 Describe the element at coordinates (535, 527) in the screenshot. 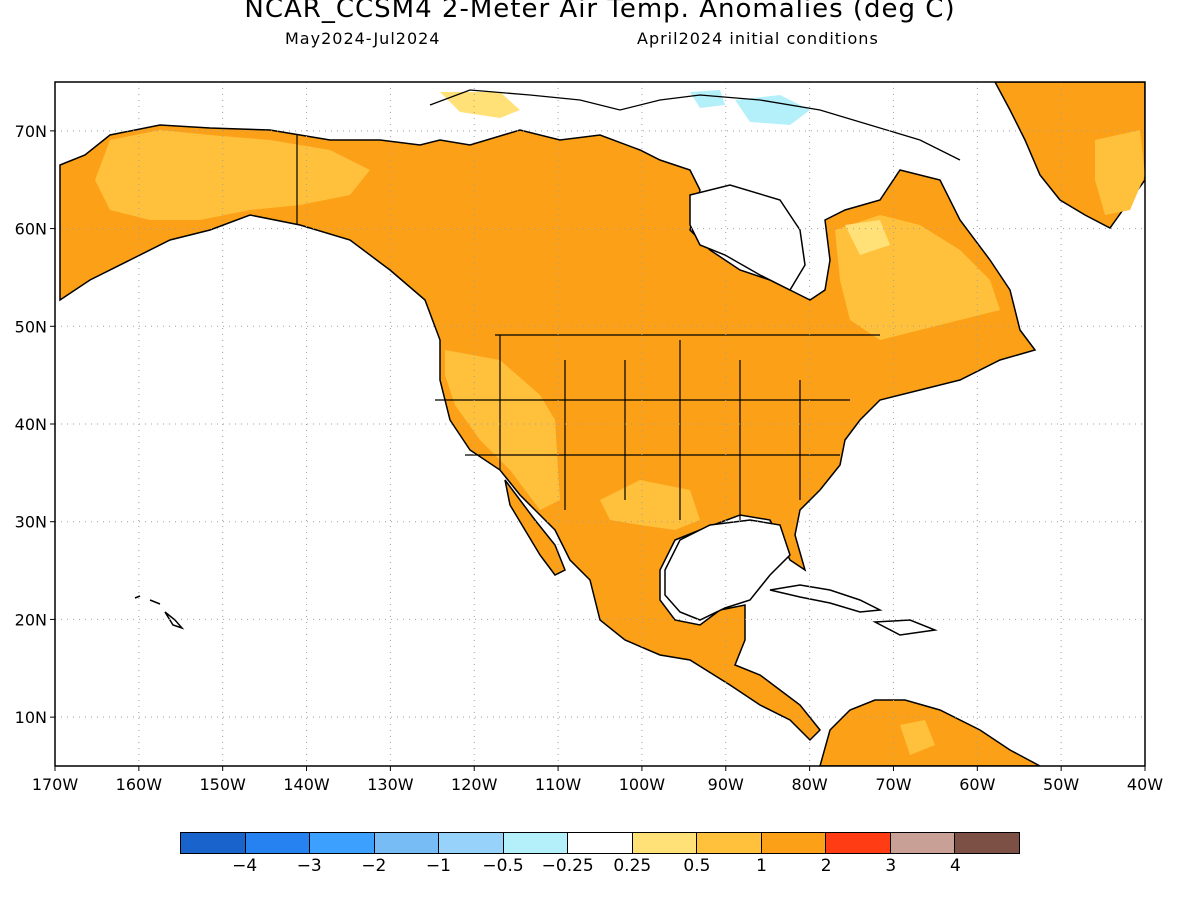

I see `baja-california-land` at that location.